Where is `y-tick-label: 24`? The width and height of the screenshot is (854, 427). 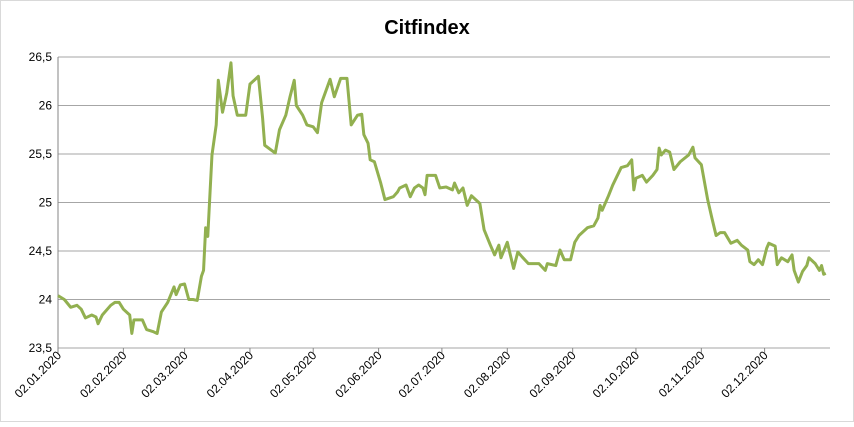 y-tick-label: 24 is located at coordinates (46, 300).